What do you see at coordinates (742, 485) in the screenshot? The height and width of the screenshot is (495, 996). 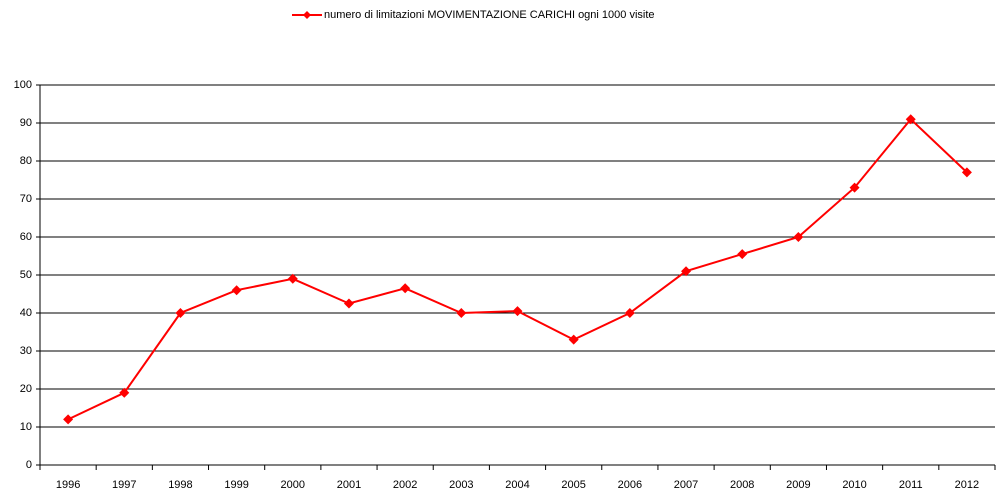 I see `x-tick-label: 2008` at bounding box center [742, 485].